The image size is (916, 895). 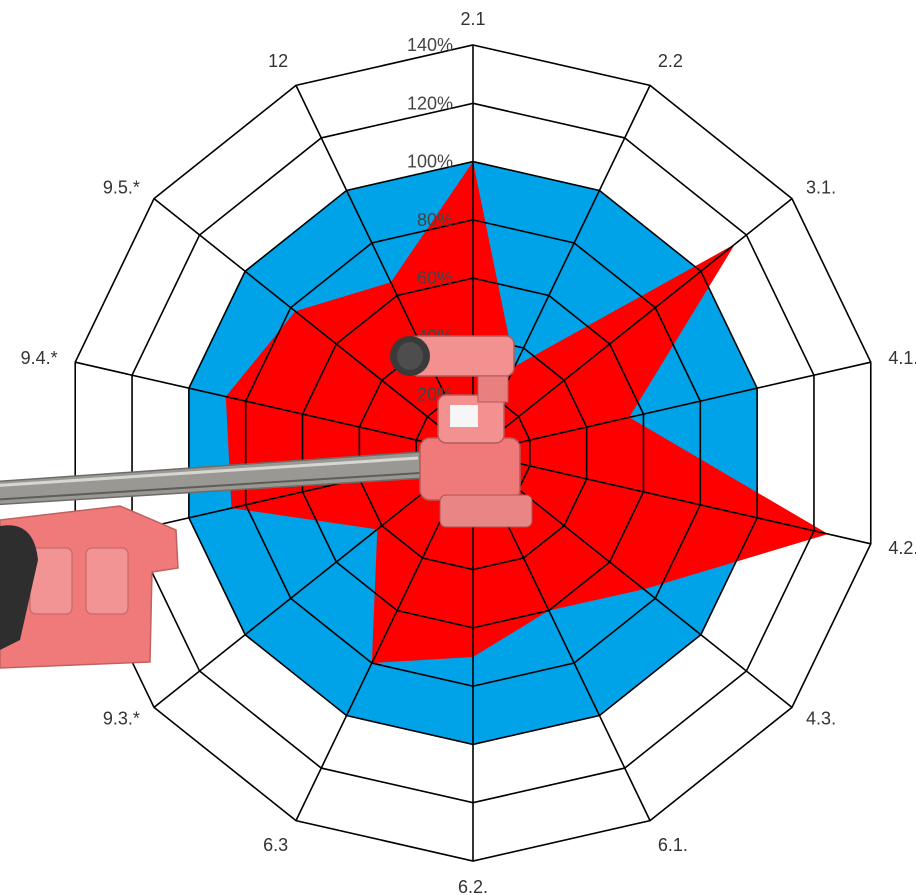 I want to click on tick-label: 140%, so click(x=430, y=45).